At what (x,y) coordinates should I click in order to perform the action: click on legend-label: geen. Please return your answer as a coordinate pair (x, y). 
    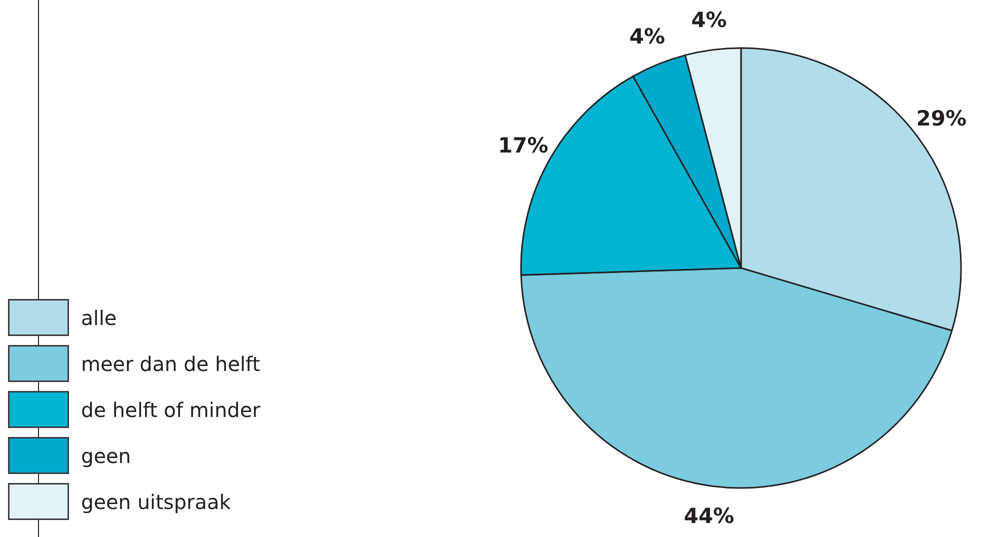
    Looking at the image, I should click on (106, 456).